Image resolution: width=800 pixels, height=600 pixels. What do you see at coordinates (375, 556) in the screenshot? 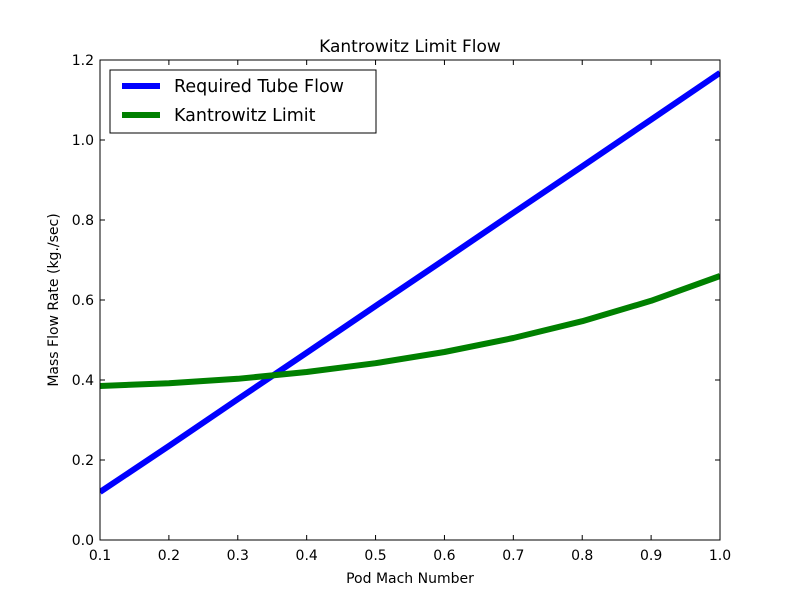
I see `x-tick-label: 0.5` at bounding box center [375, 556].